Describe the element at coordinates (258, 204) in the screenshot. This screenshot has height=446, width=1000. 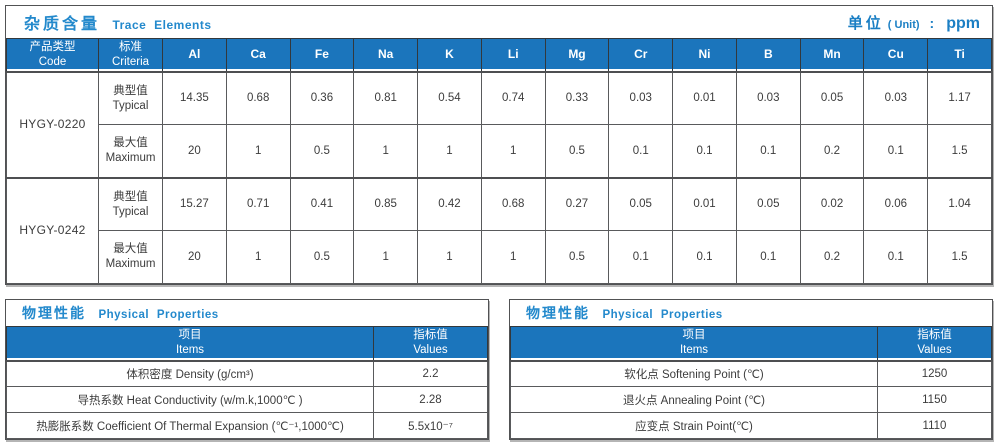
I see `value-cell: 0.71` at that location.